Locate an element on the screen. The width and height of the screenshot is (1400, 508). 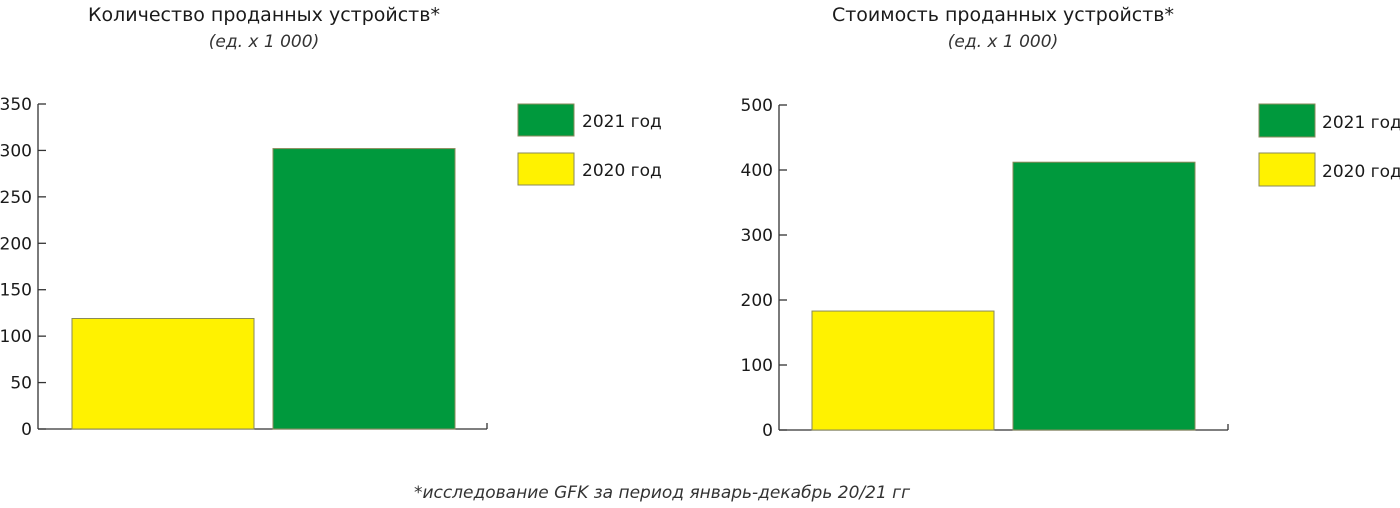
y-tick-label: 150 is located at coordinates (16, 291).